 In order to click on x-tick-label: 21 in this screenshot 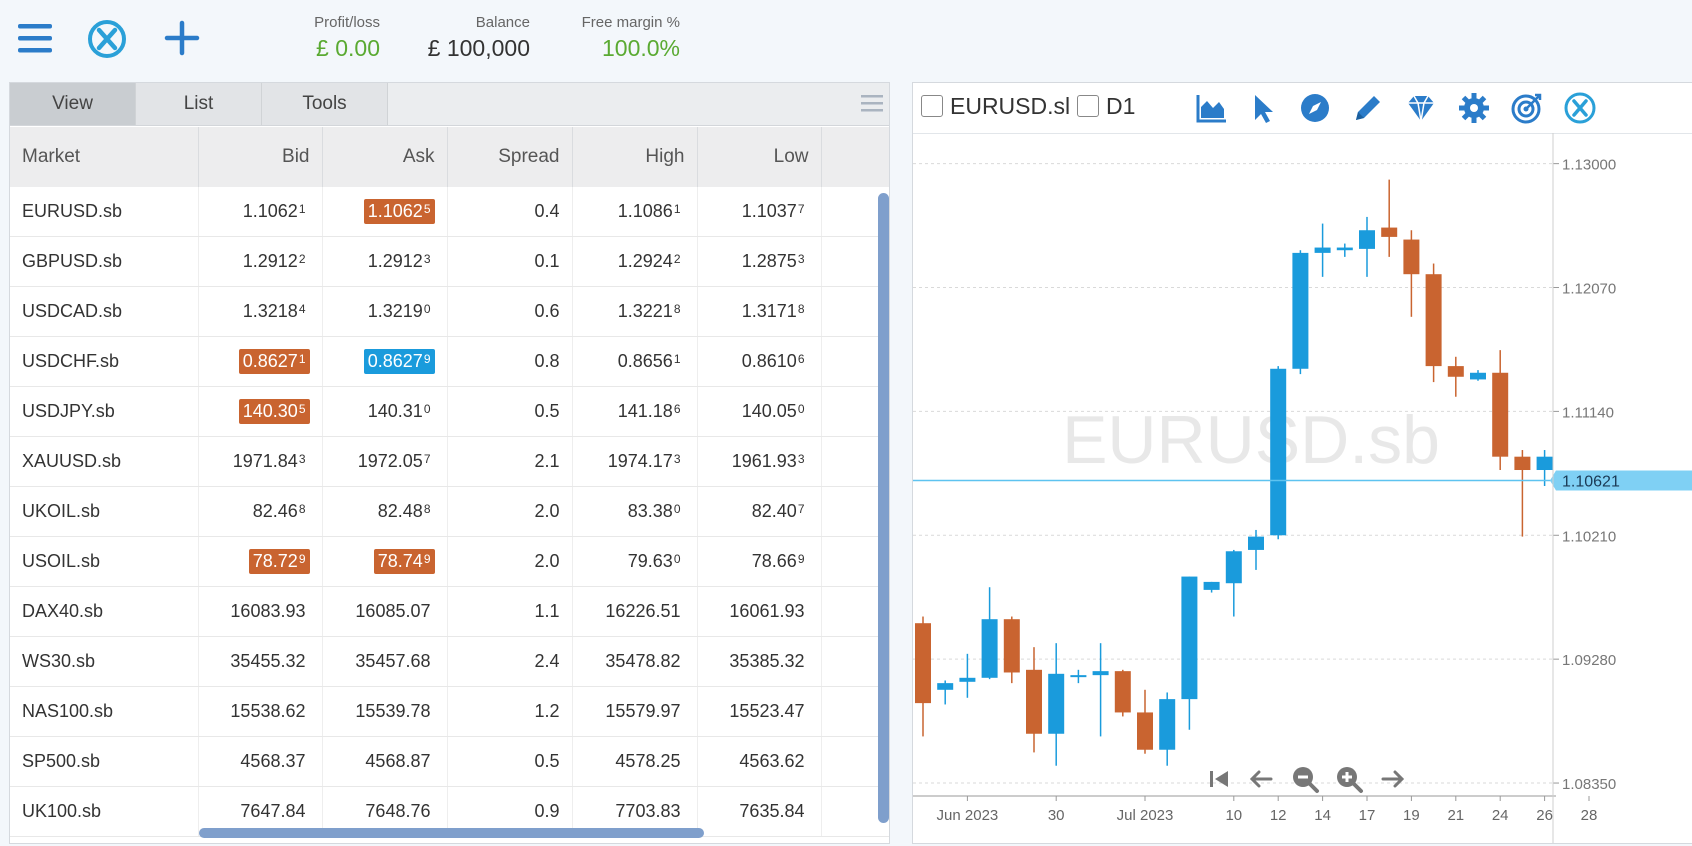, I will do `click(1455, 815)`.